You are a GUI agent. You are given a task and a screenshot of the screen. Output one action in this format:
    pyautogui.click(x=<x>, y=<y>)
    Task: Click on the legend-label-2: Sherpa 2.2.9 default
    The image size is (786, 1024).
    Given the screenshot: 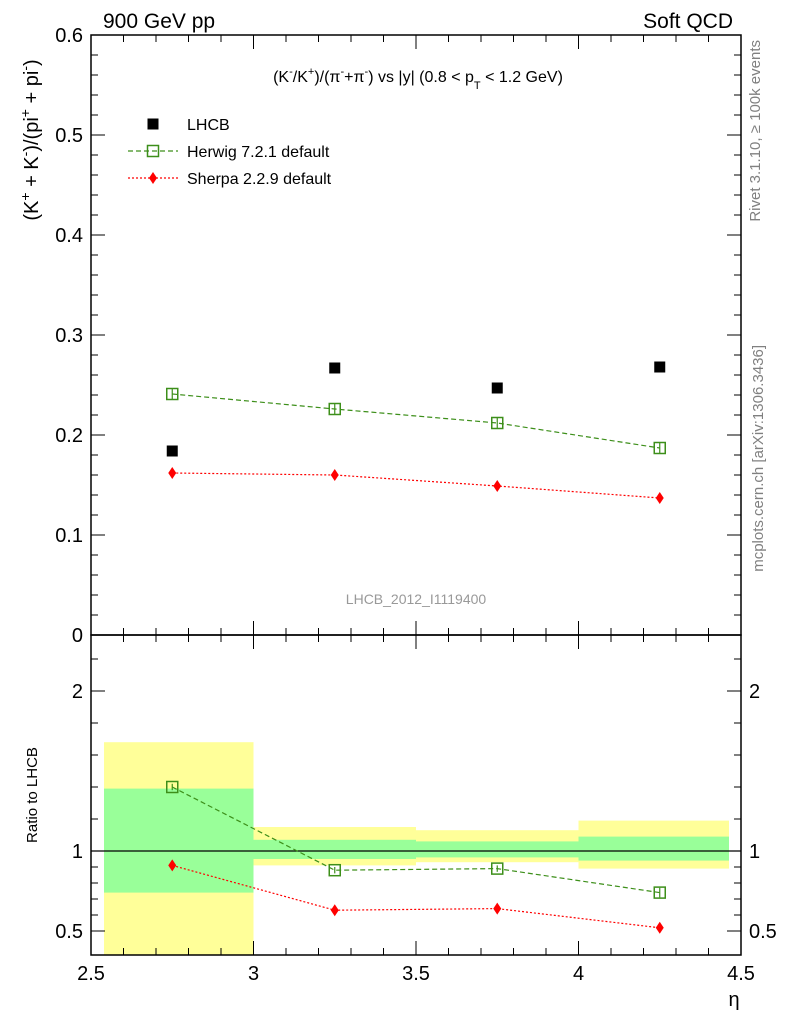 What is the action you would take?
    pyautogui.click(x=259, y=179)
    